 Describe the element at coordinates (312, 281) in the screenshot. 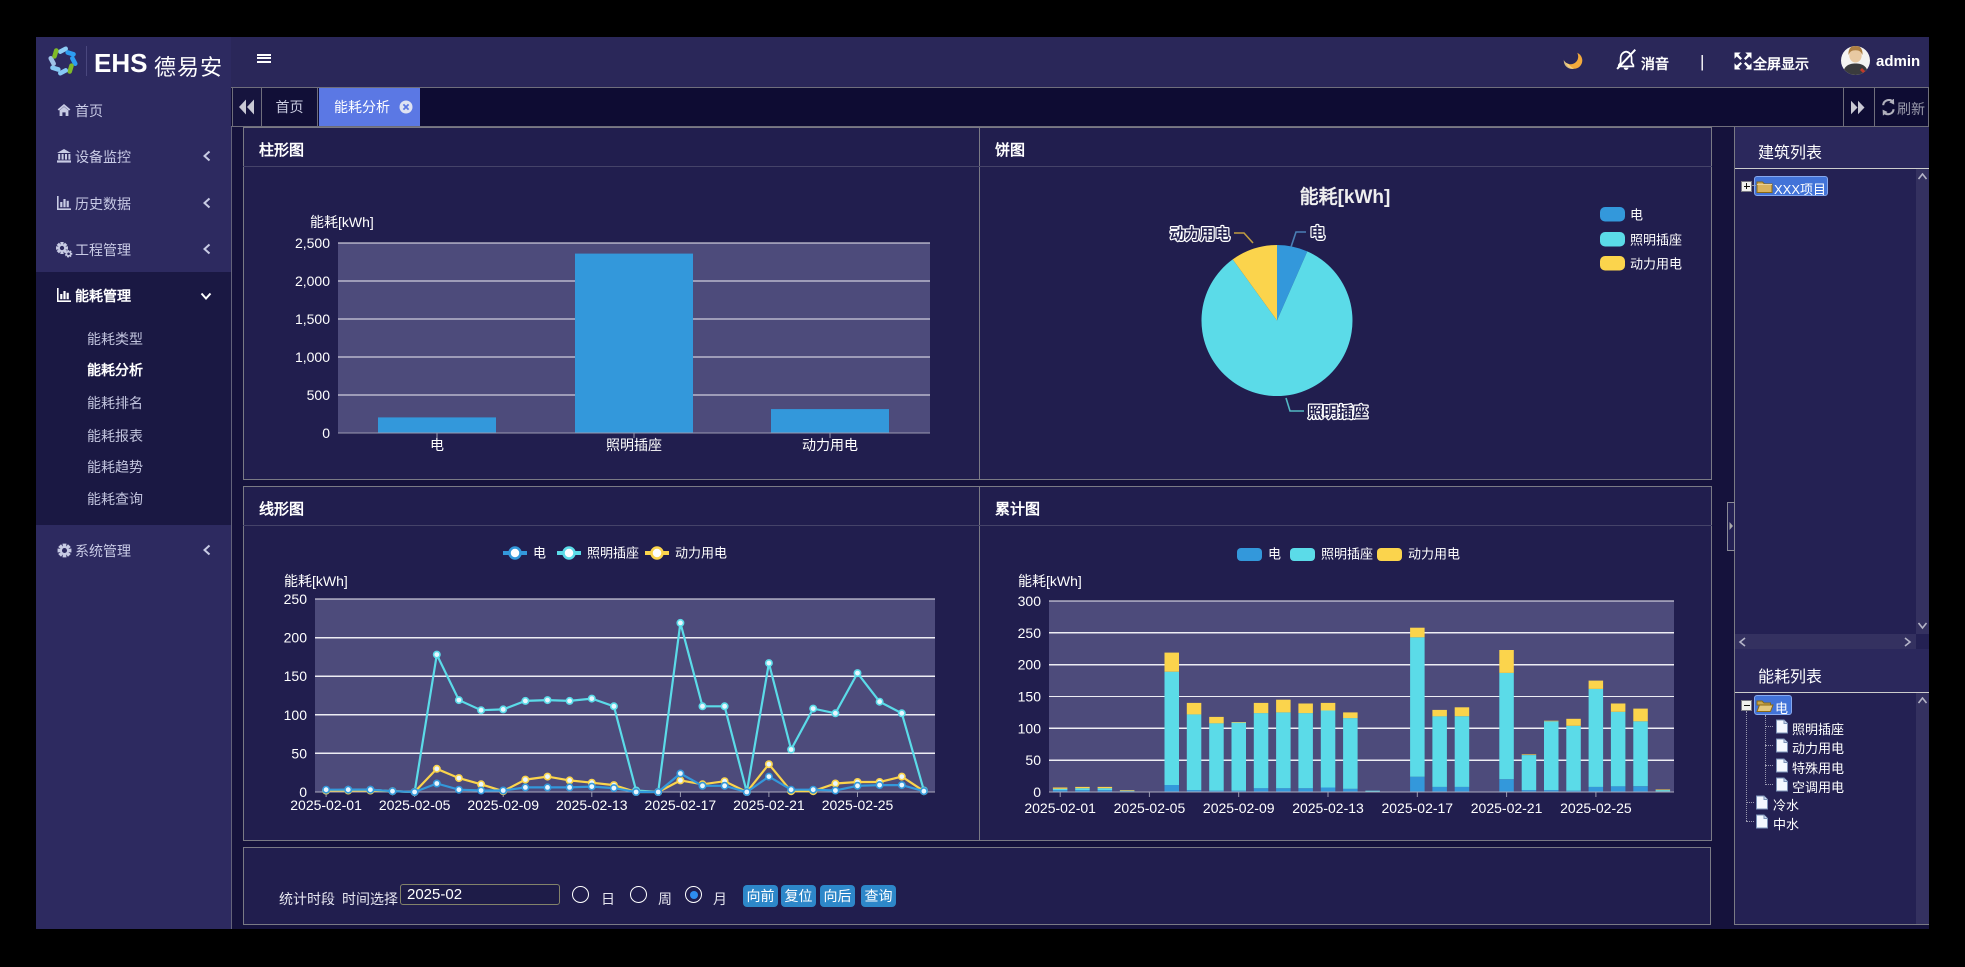

I see `svg-text: 2,000` at that location.